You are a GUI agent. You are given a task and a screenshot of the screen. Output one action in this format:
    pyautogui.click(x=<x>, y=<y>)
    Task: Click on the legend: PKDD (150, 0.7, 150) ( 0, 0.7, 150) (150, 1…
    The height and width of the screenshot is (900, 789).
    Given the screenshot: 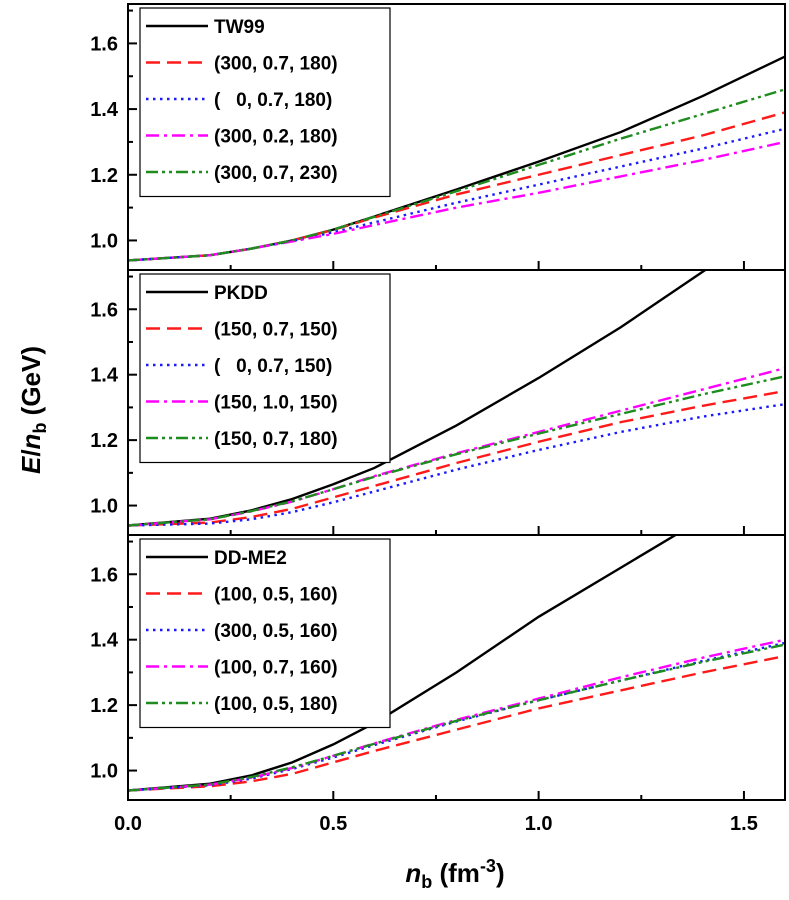 What is the action you would take?
    pyautogui.click(x=265, y=368)
    